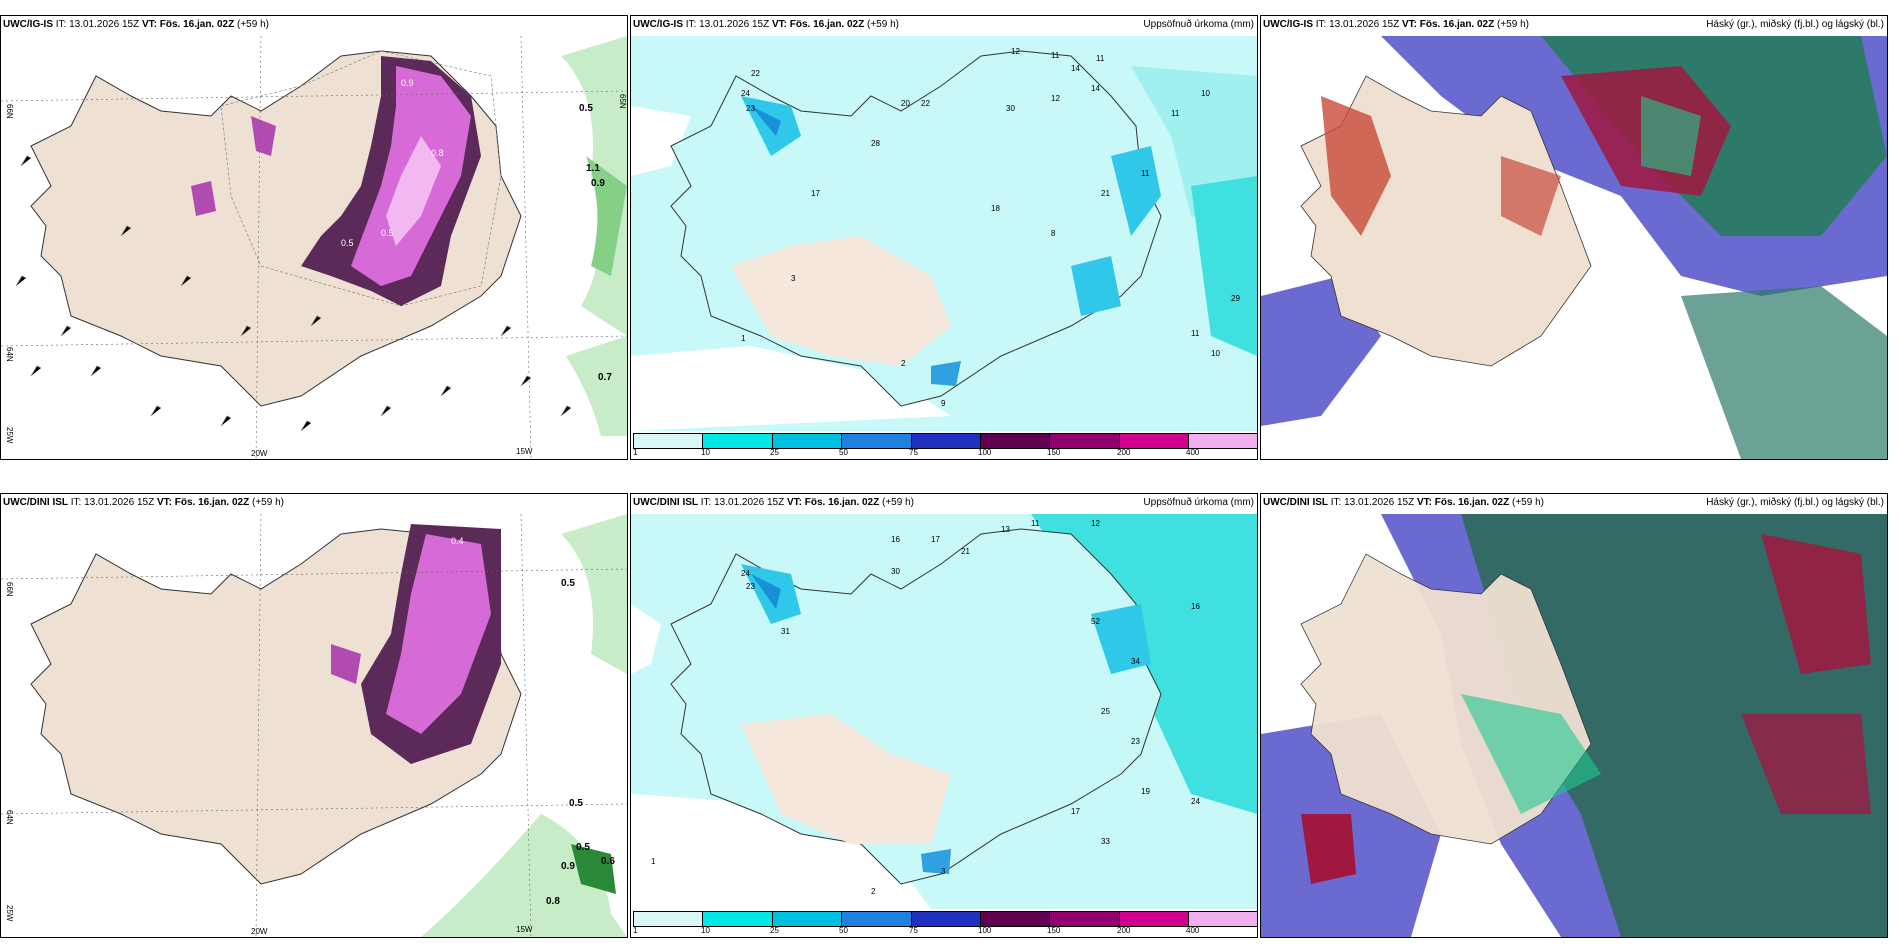 The width and height of the screenshot is (1900, 950). I want to click on svg-text: 20, so click(905, 103).